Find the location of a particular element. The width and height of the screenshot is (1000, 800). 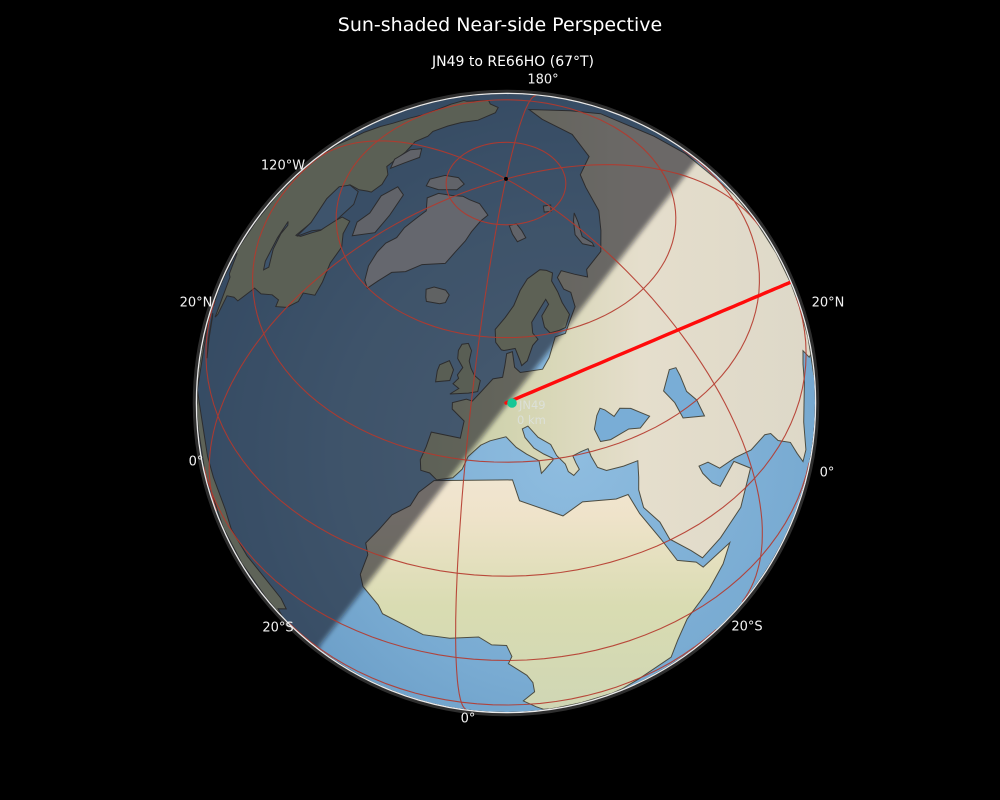

origin-marker is located at coordinates (512, 403).